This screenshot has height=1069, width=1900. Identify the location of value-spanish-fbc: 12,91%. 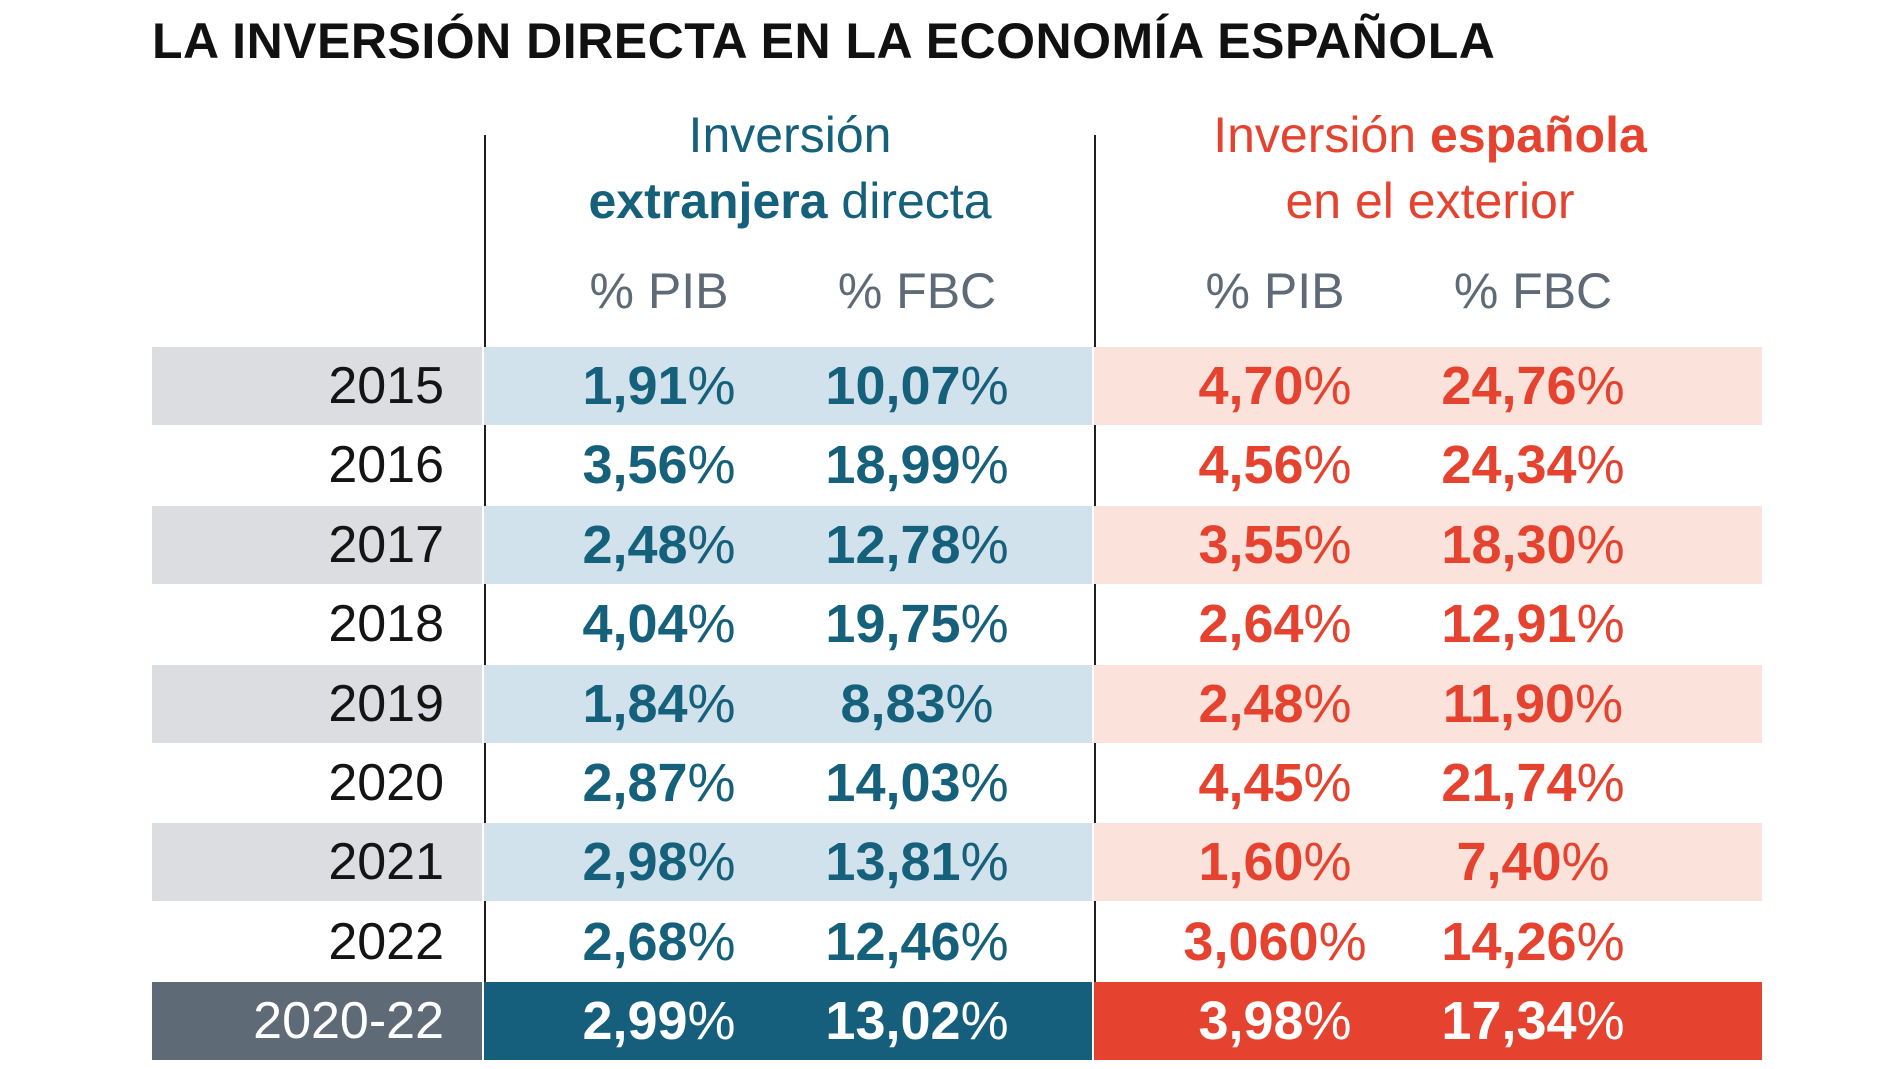
(1533, 624).